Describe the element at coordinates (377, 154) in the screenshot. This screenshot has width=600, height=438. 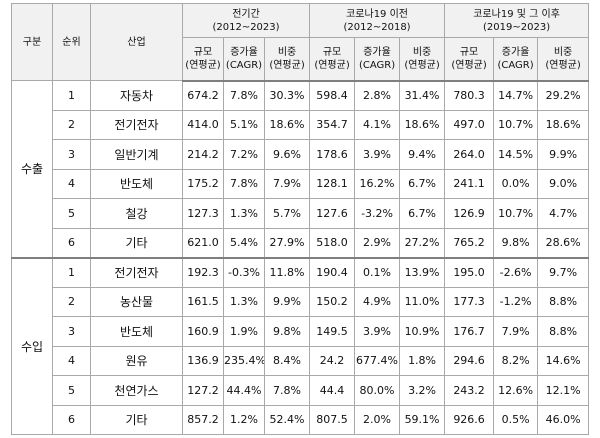
I see `value-cell-growth: 3.9%` at that location.